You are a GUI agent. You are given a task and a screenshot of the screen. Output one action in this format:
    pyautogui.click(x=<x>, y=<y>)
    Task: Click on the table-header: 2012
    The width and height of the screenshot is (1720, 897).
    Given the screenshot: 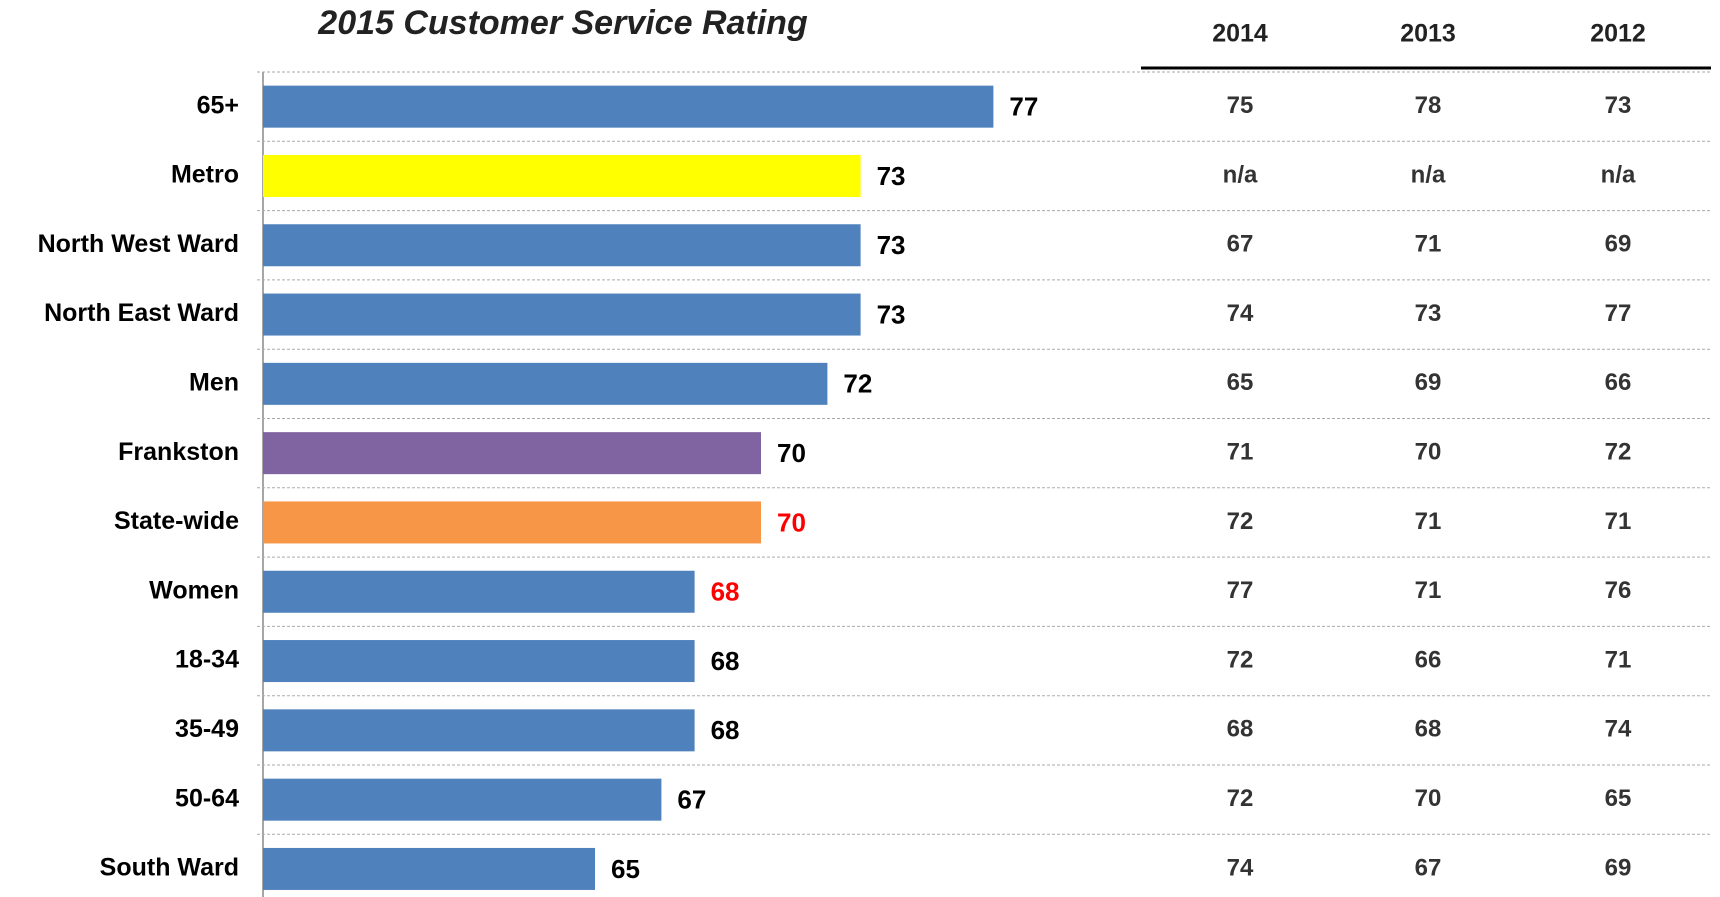 What is the action you would take?
    pyautogui.click(x=1618, y=34)
    